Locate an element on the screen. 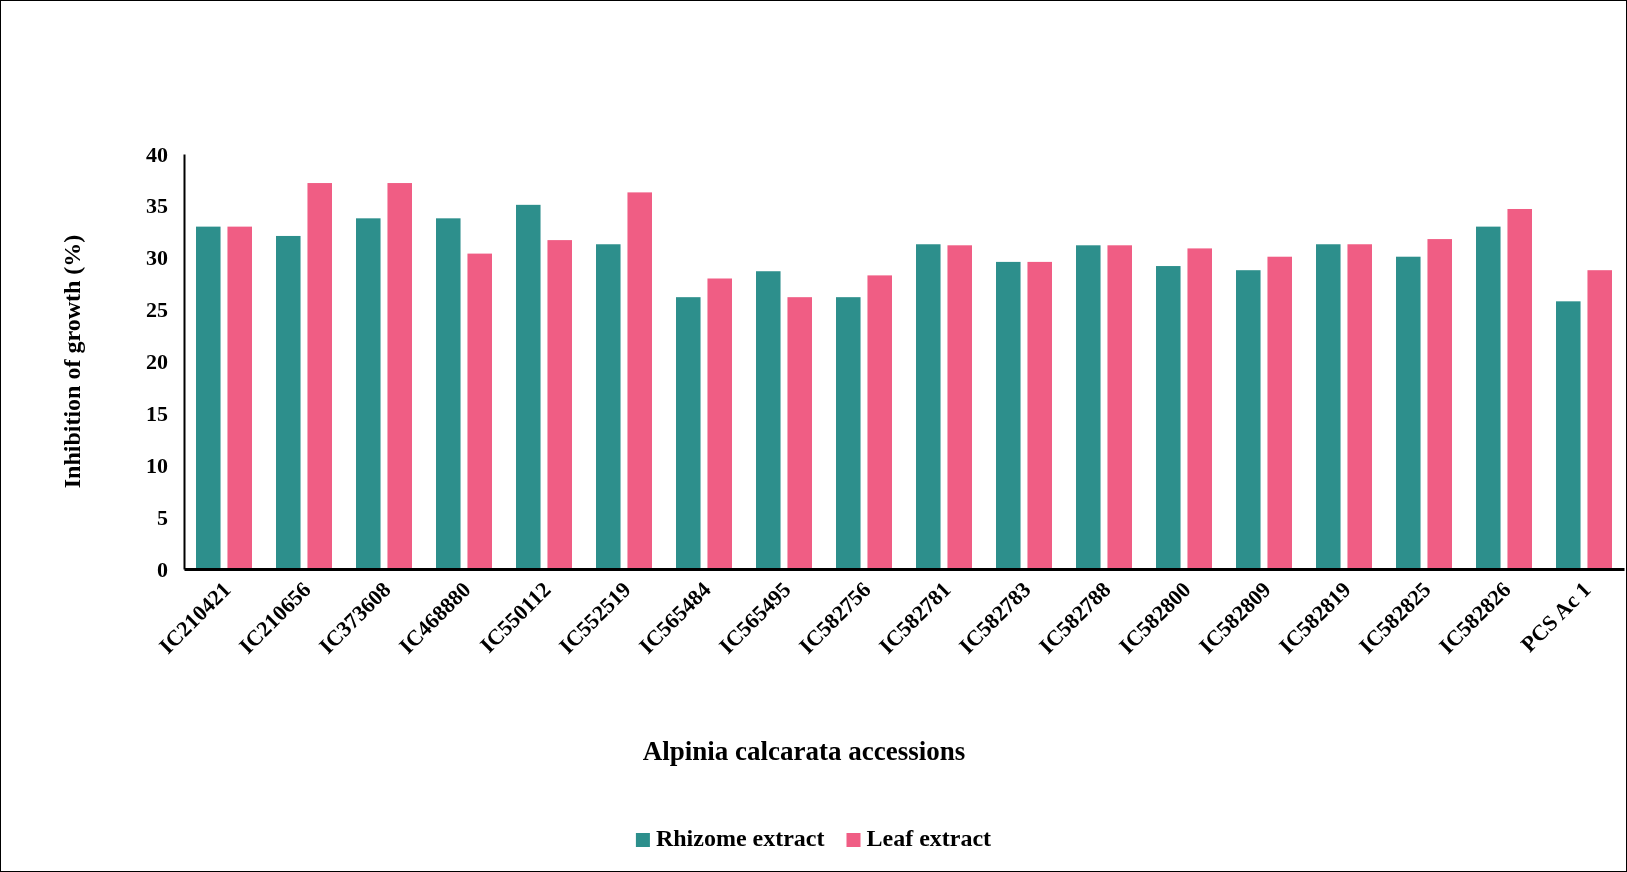 Image resolution: width=1627 pixels, height=872 pixels. legend-label: Leaf extract is located at coordinates (929, 838).